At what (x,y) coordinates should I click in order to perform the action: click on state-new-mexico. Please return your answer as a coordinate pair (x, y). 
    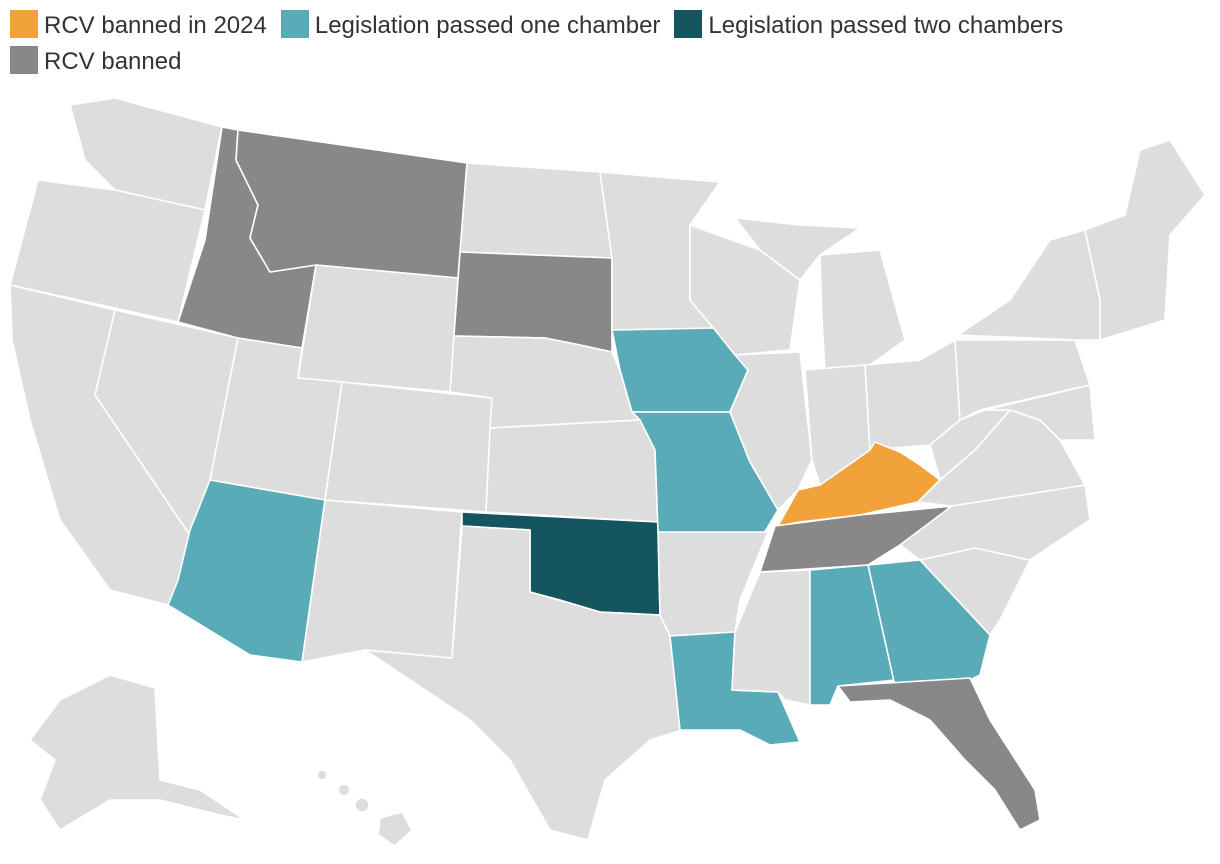
    Looking at the image, I should click on (382, 581).